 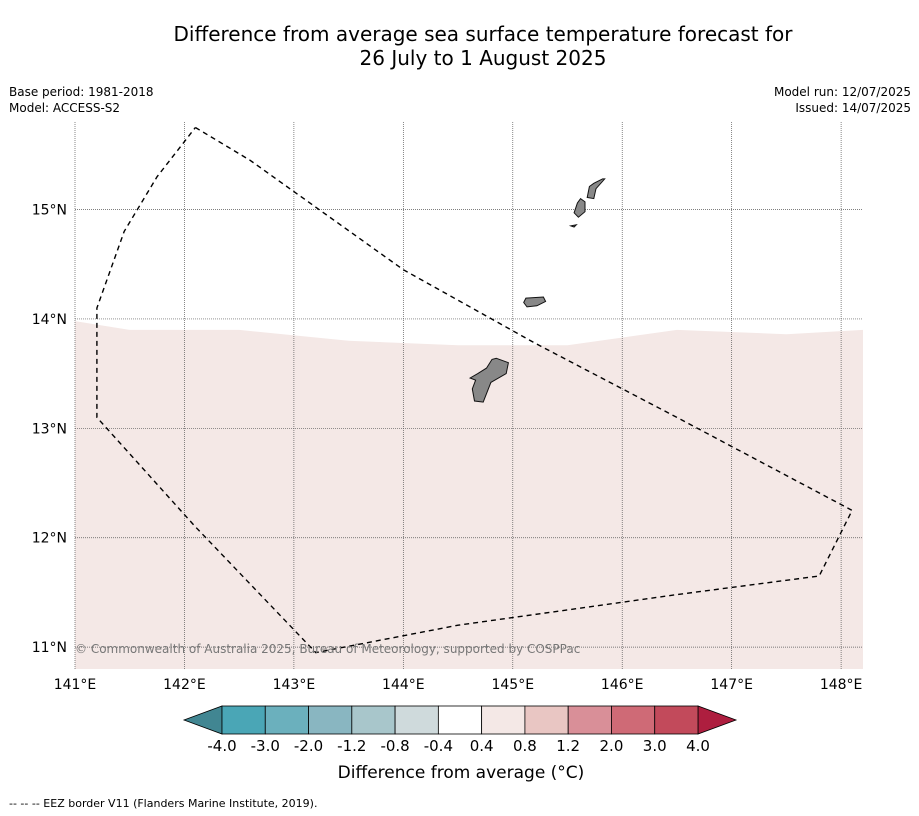 I want to click on lon-tick-label: 145°E, so click(x=512, y=685).